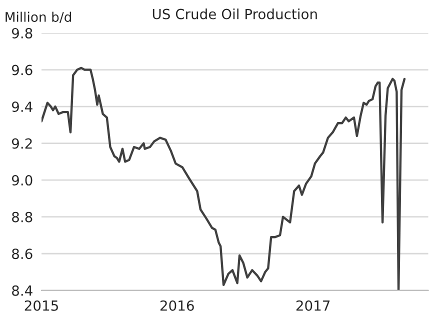 The image size is (437, 330). I want to click on y-tick-label: 9.4, so click(22, 107).